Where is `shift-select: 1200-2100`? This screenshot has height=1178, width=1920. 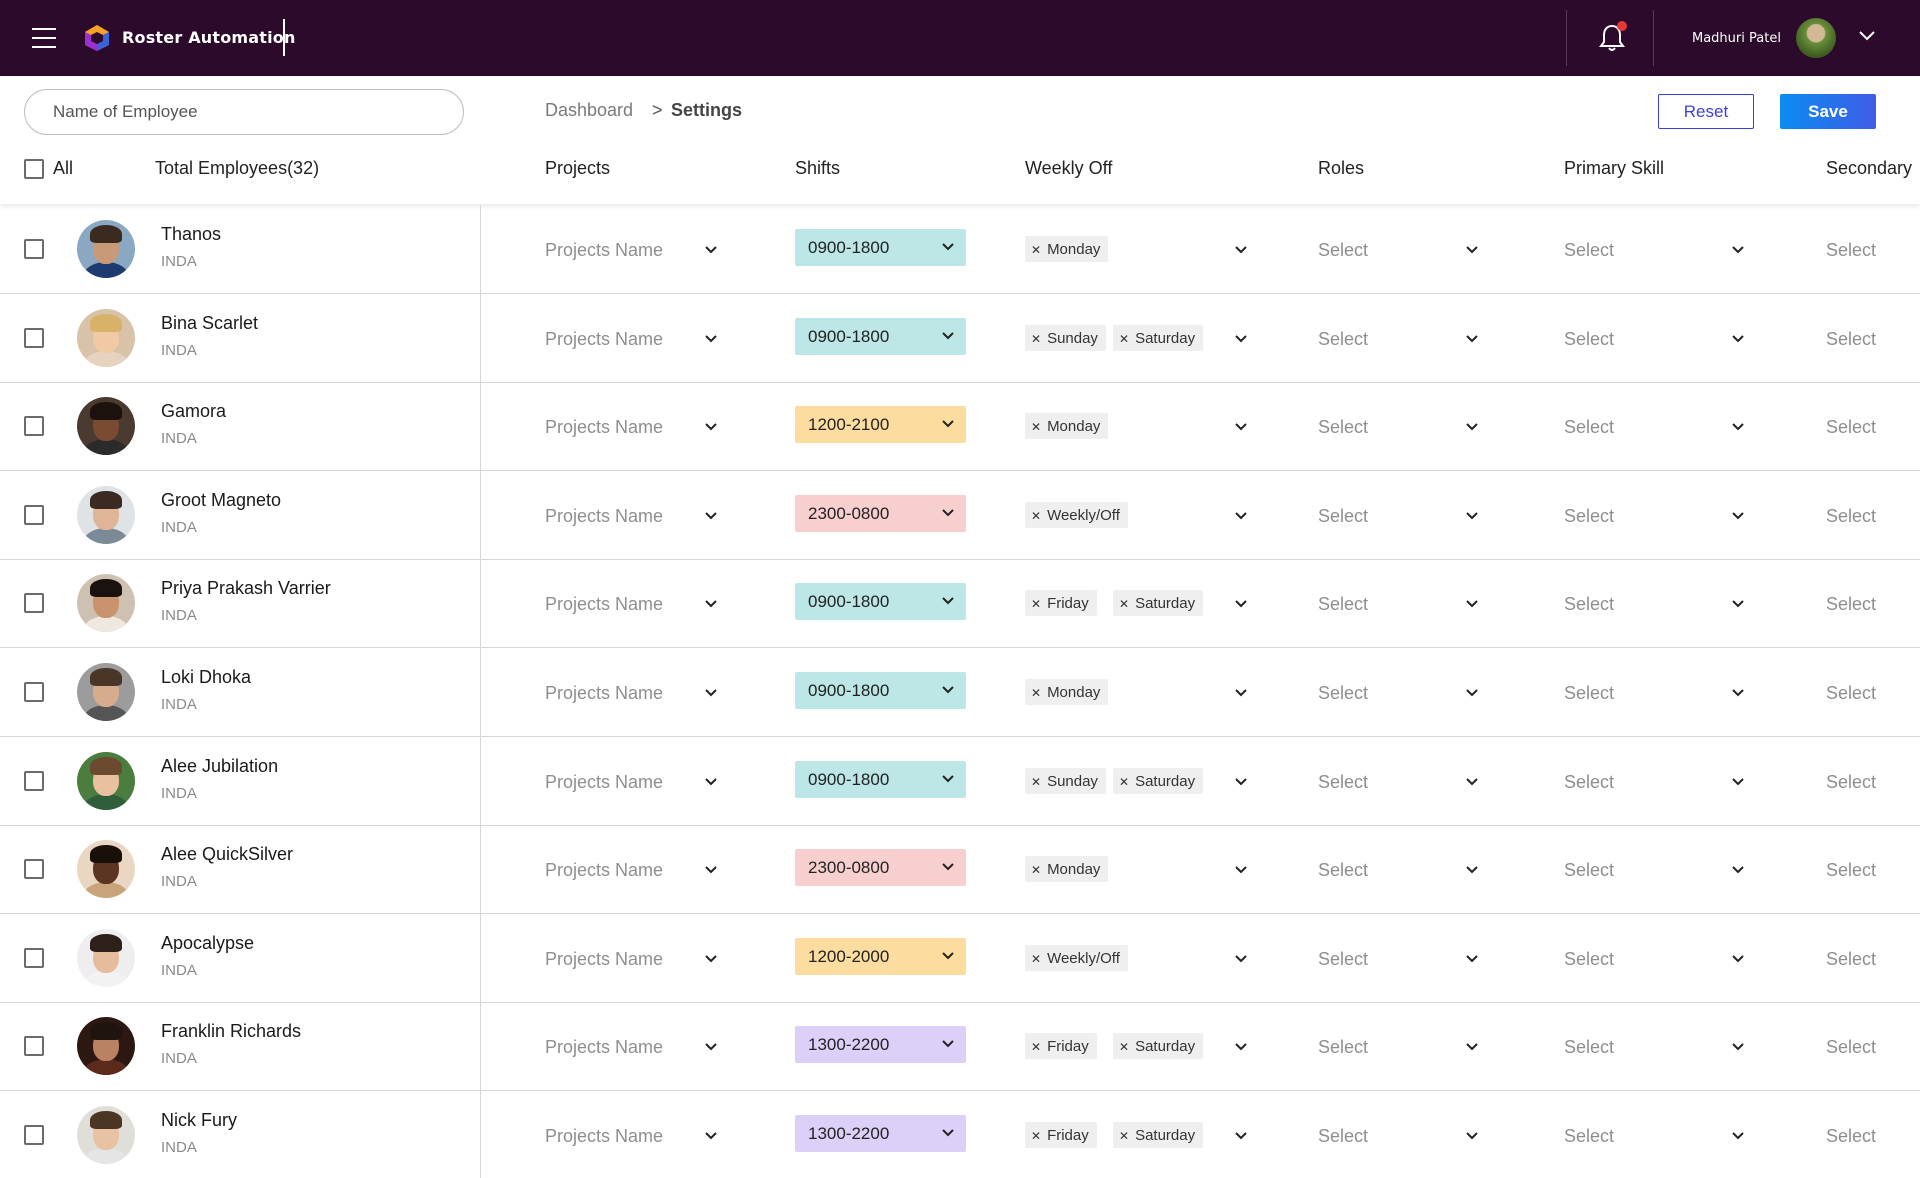 shift-select: 1200-2100 is located at coordinates (880, 425).